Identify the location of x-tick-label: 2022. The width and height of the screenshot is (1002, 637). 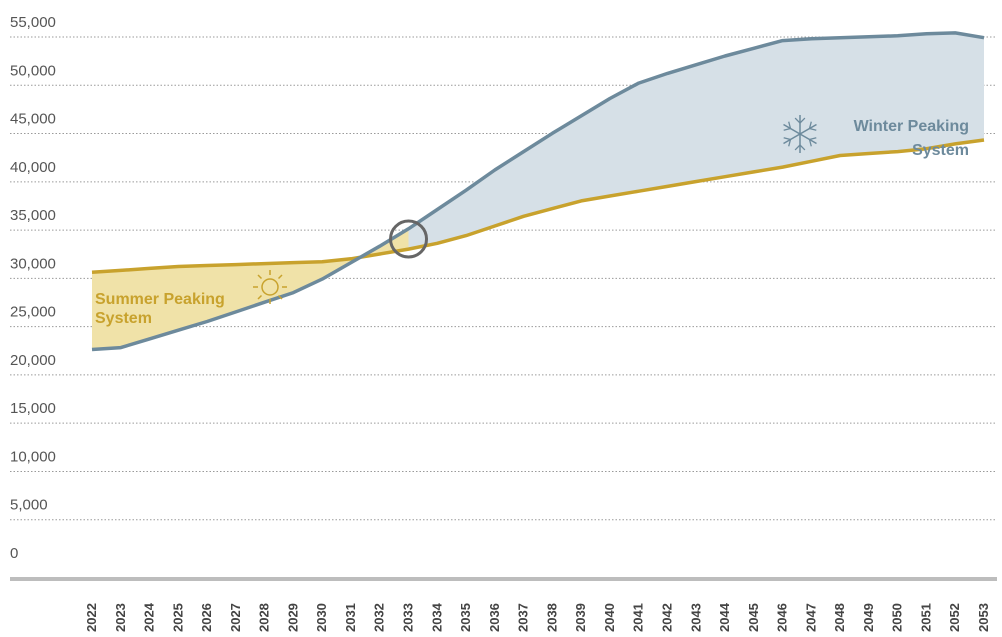
(91, 617).